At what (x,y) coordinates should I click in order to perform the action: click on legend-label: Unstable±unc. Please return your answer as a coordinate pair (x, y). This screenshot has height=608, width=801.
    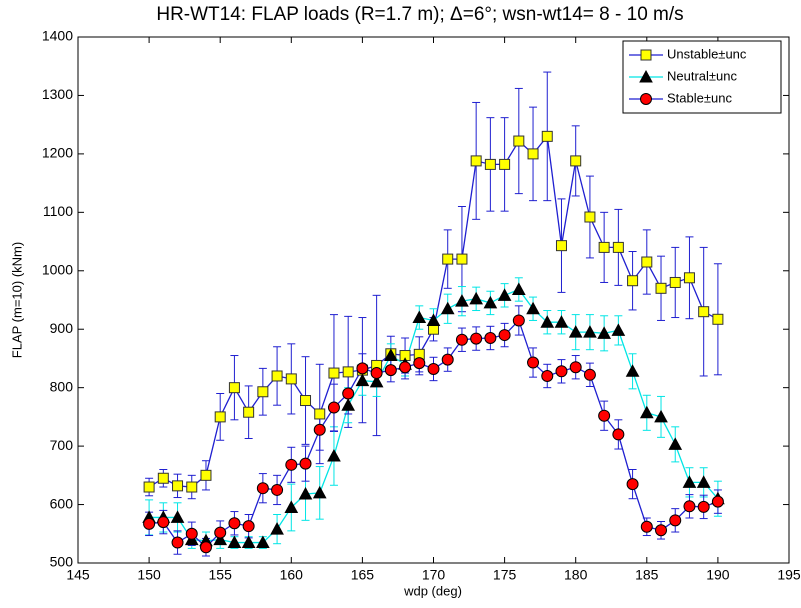
    Looking at the image, I should click on (707, 53).